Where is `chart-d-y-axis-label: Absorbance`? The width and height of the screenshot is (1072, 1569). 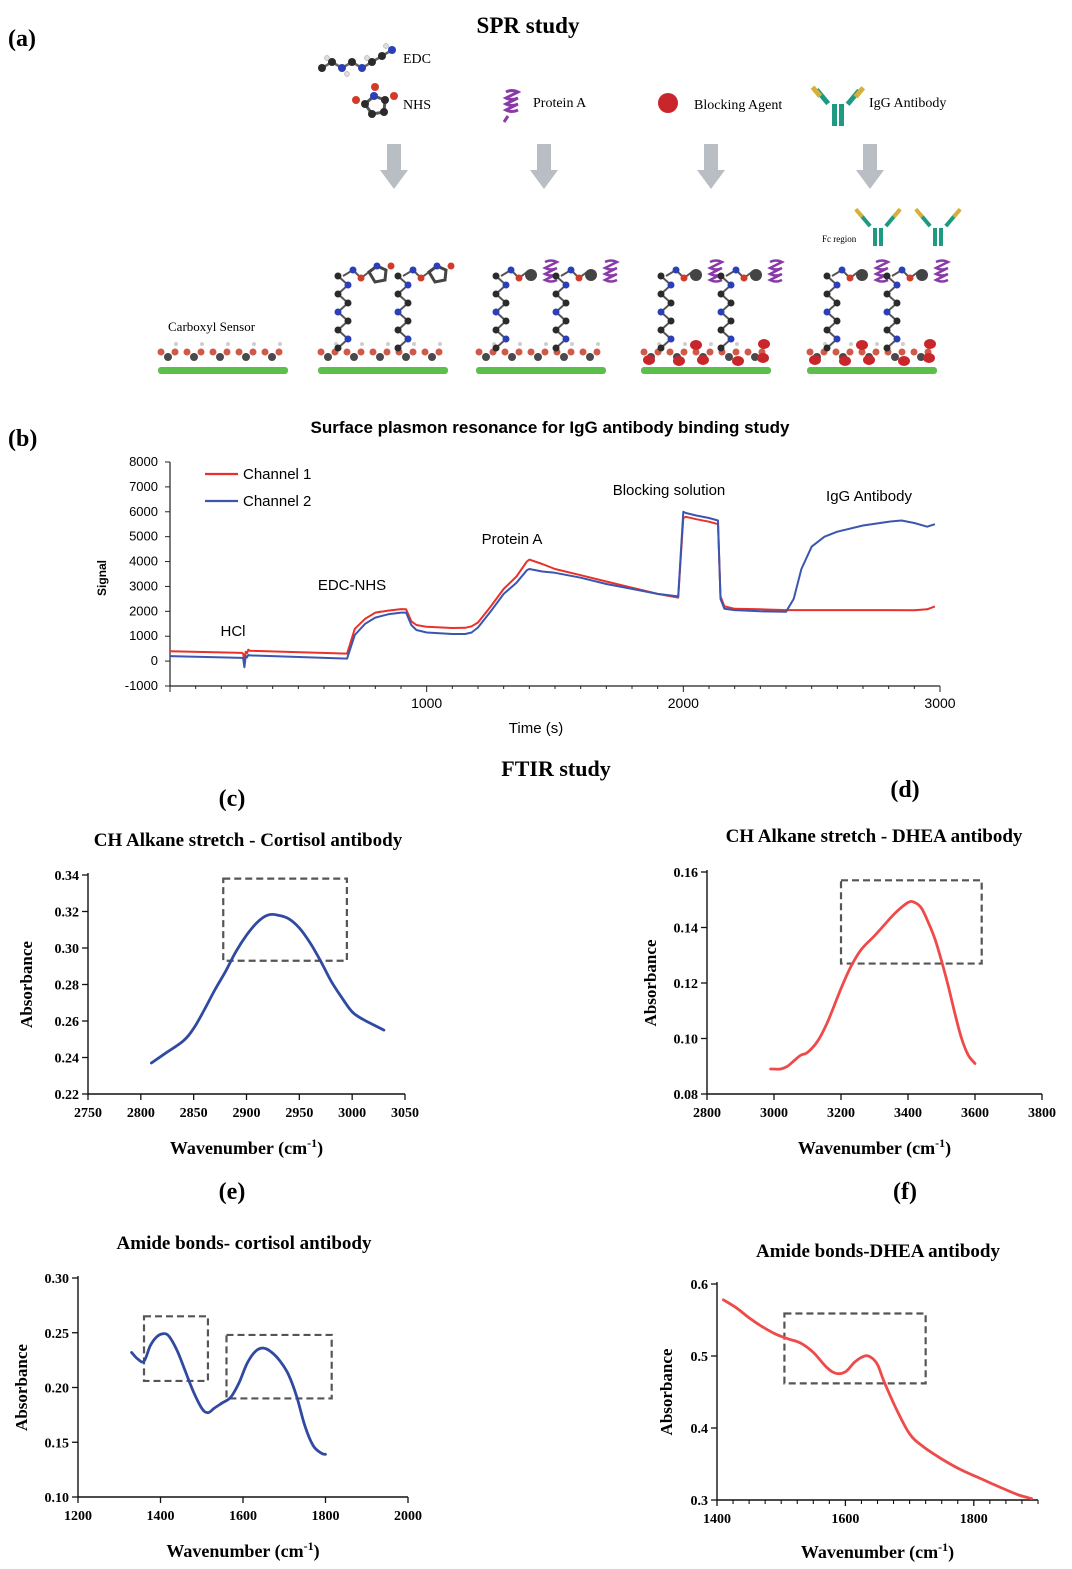
chart-d-y-axis-label: Absorbance is located at coordinates (650, 982).